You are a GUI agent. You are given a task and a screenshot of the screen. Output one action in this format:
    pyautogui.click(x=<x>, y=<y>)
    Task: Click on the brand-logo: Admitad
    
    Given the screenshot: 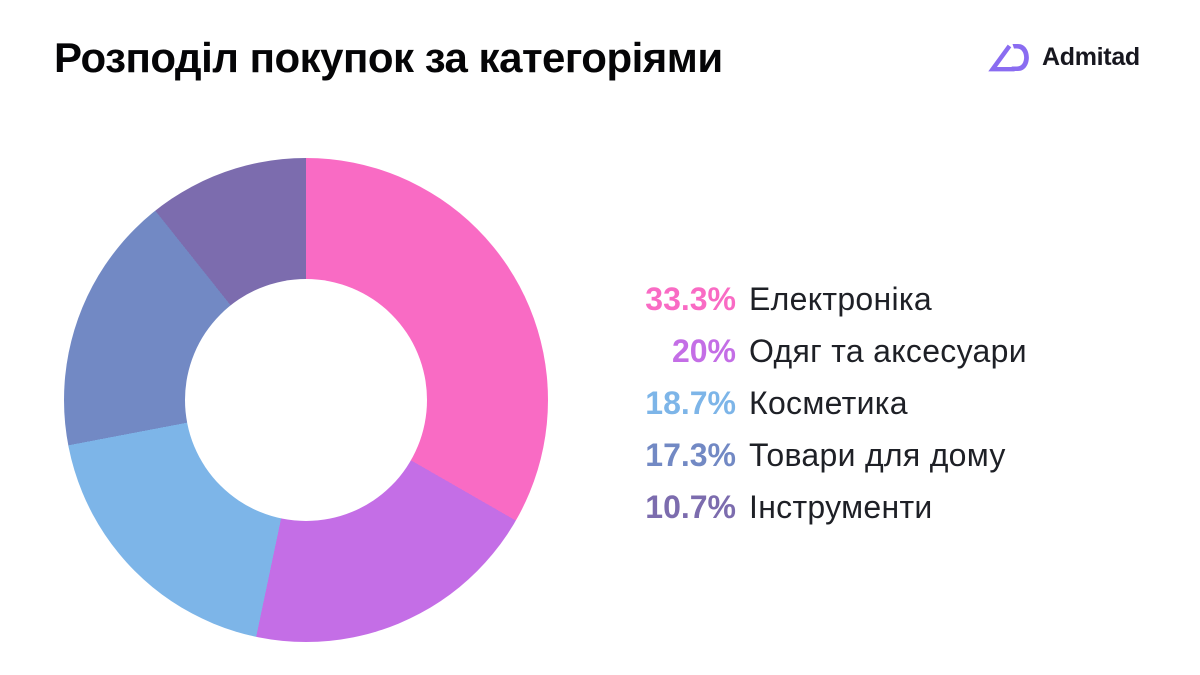 What is the action you would take?
    pyautogui.click(x=1064, y=57)
    